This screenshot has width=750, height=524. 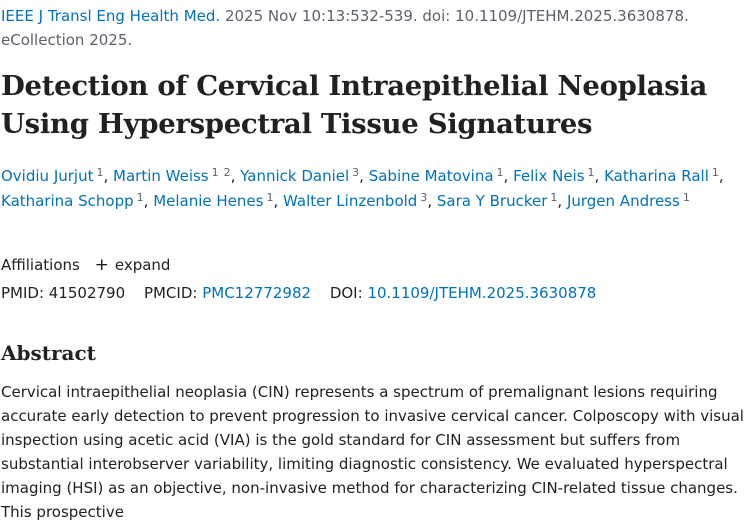 I want to click on author: Yannick Daniel 3, so click(x=299, y=176).